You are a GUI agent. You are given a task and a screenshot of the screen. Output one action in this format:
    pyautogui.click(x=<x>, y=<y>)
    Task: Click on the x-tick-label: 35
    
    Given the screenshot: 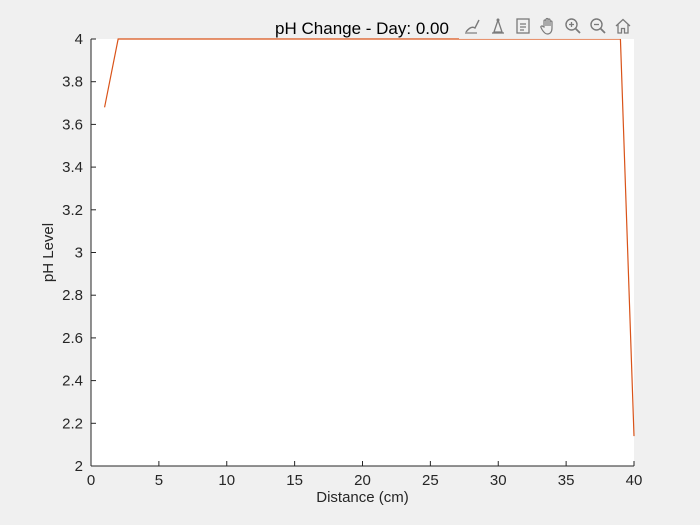 What is the action you would take?
    pyautogui.click(x=566, y=480)
    